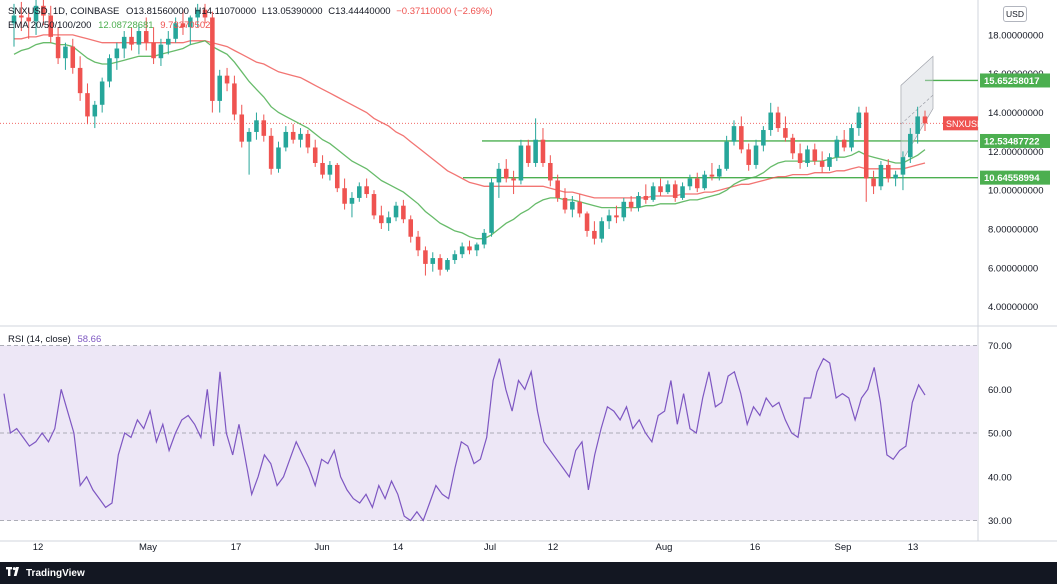  What do you see at coordinates (1000, 521) in the screenshot?
I see `rsi-tick-label: 30.00` at bounding box center [1000, 521].